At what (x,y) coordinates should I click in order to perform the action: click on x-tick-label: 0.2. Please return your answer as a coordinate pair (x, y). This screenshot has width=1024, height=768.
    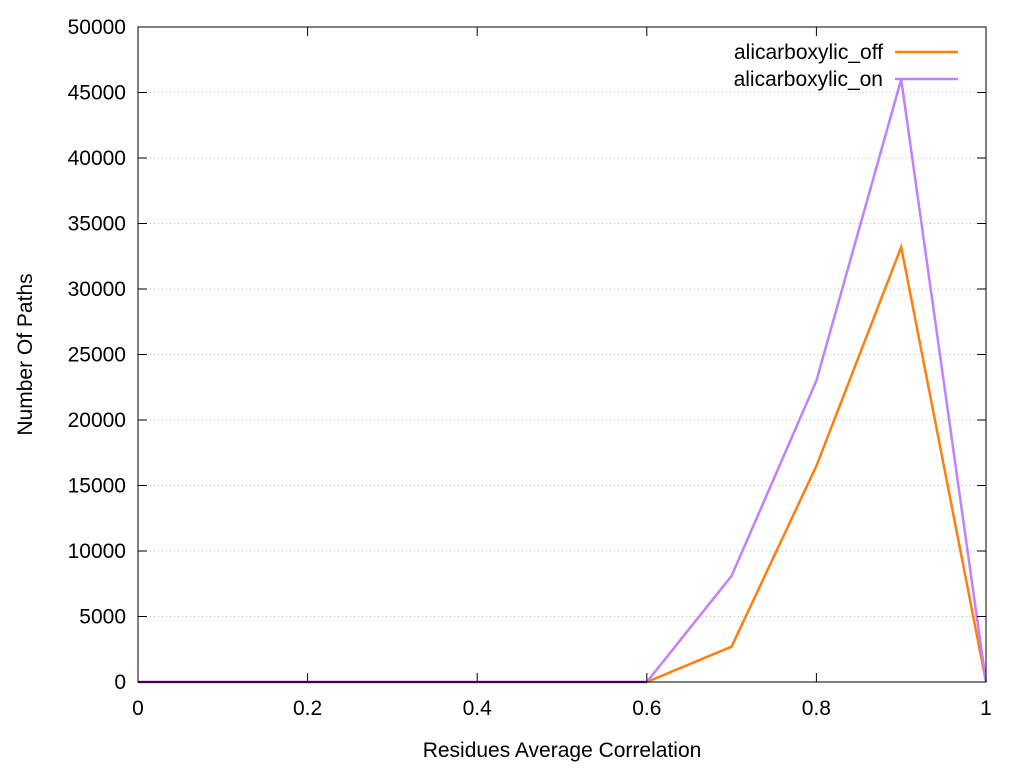
    Looking at the image, I should click on (307, 708).